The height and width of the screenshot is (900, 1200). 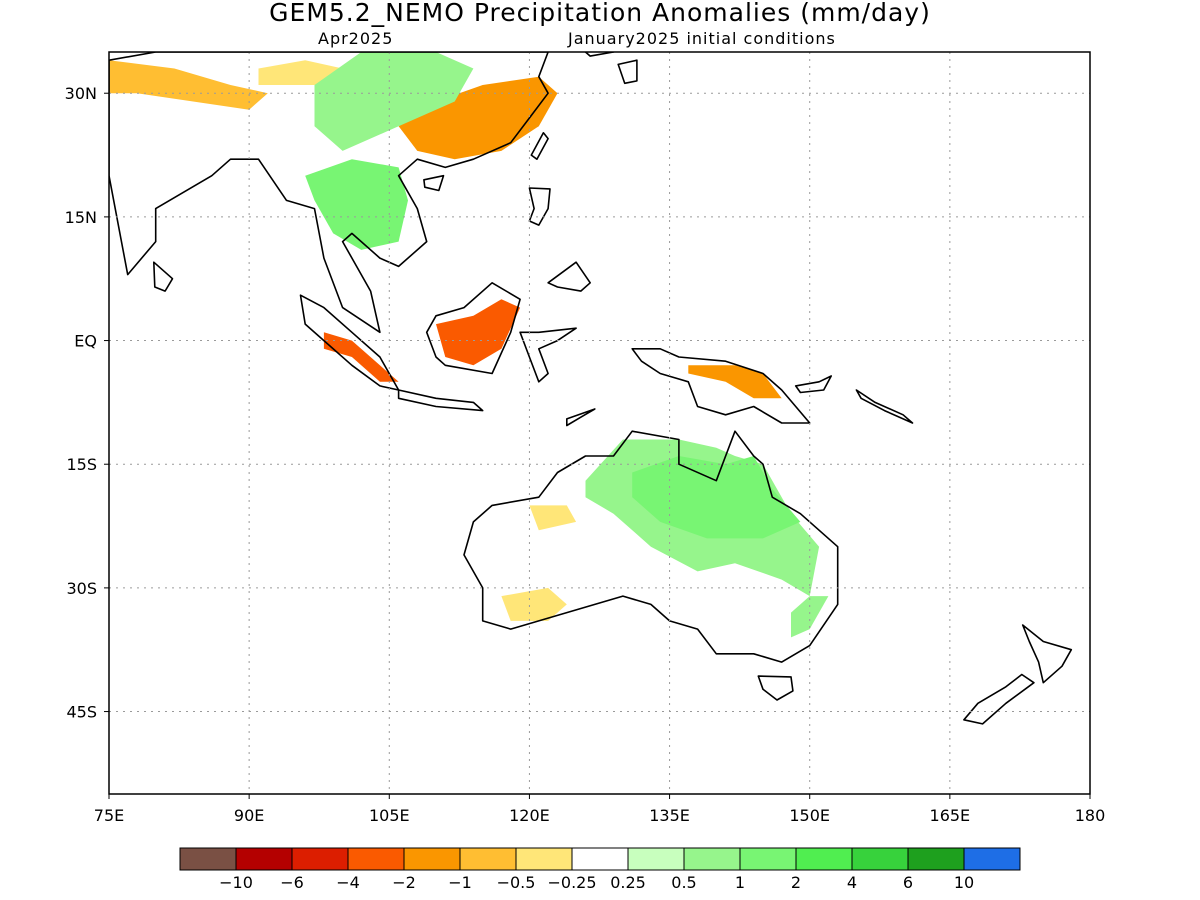 What do you see at coordinates (81, 217) in the screenshot?
I see `lat-tick-label: 15N` at bounding box center [81, 217].